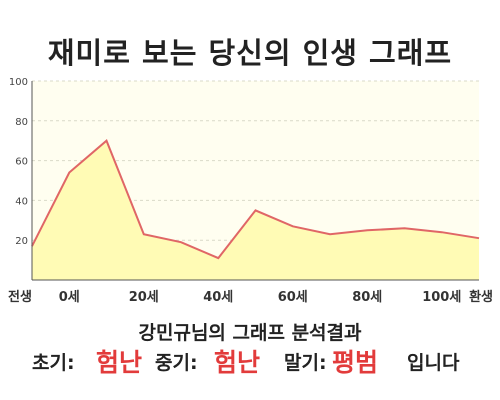 The width and height of the screenshot is (500, 400). What do you see at coordinates (69, 297) in the screenshot?
I see `x-tick-label: 0세` at bounding box center [69, 297].